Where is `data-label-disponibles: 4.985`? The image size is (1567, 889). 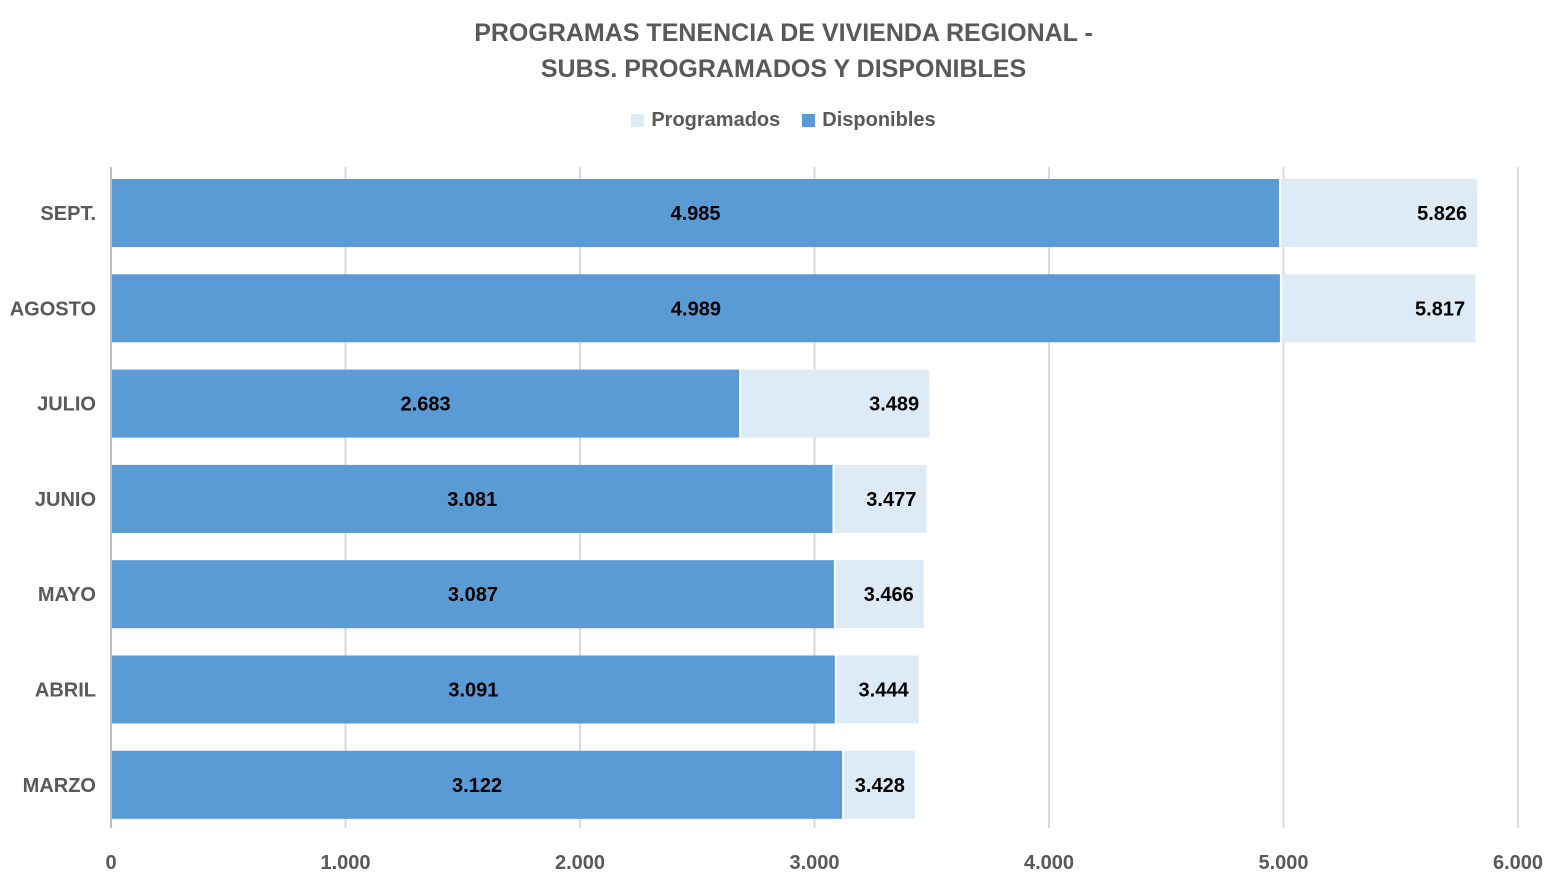
data-label-disponibles: 4.985 is located at coordinates (695, 214).